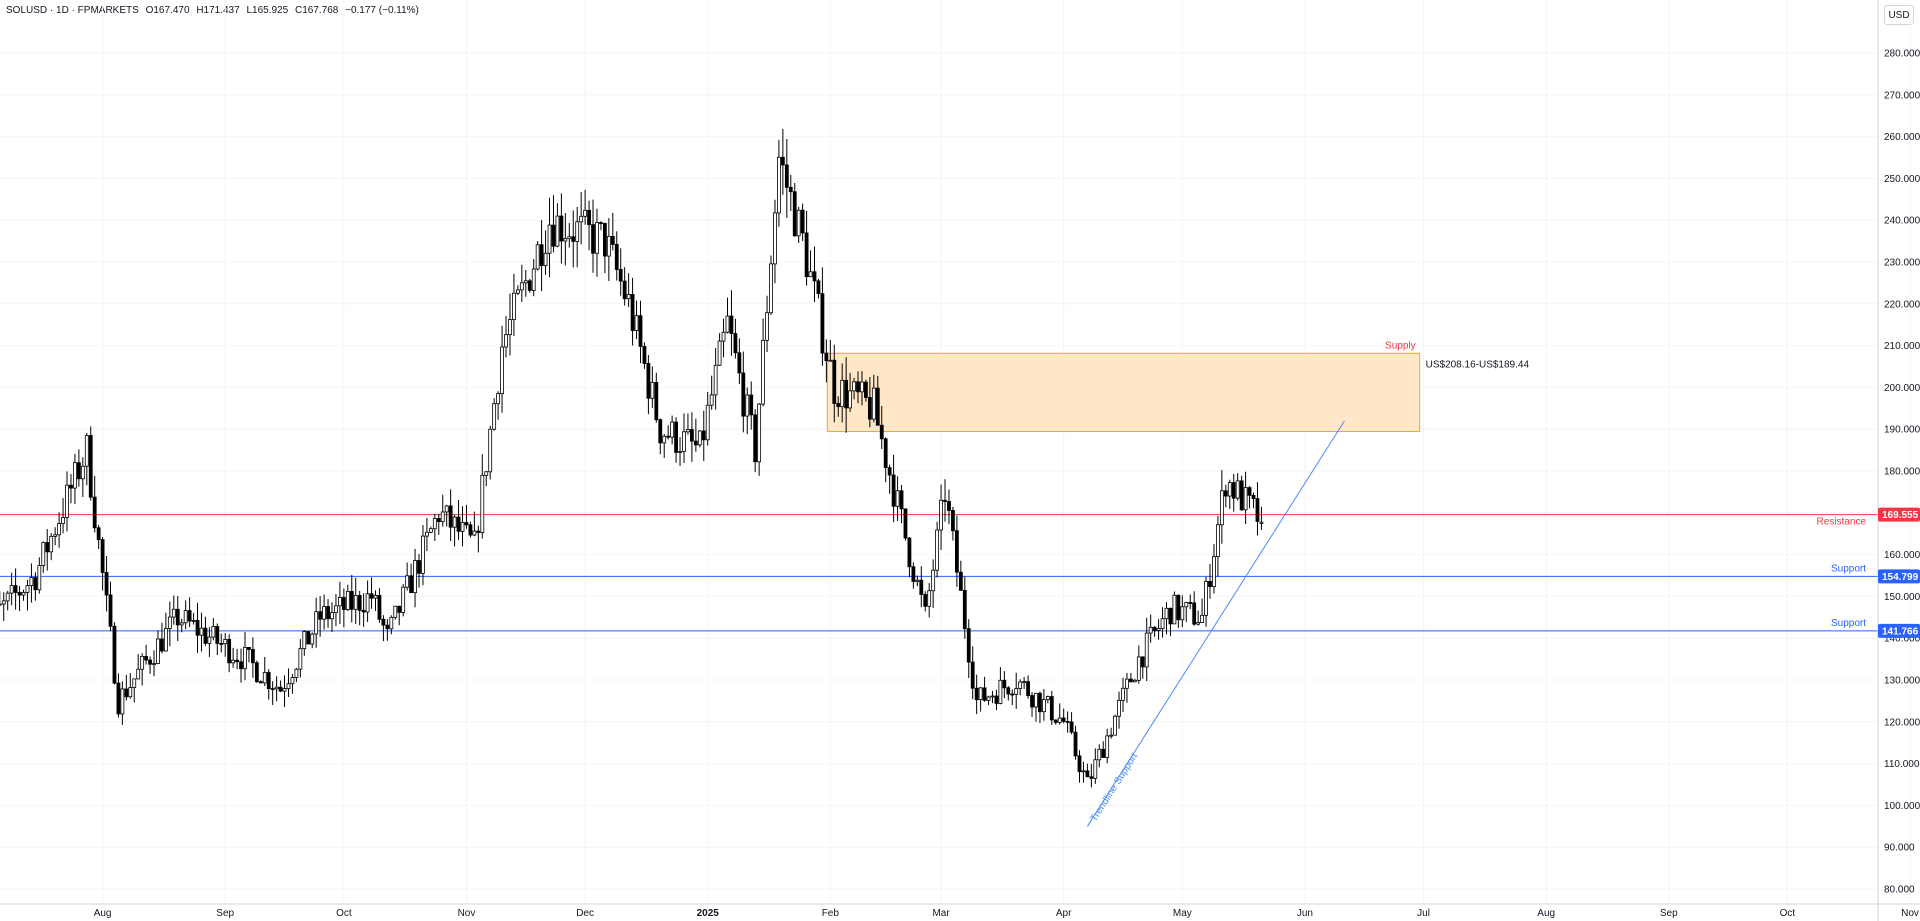 The height and width of the screenshot is (921, 1920). Describe the element at coordinates (1902, 179) in the screenshot. I see `price-tick-label: 250.000` at that location.